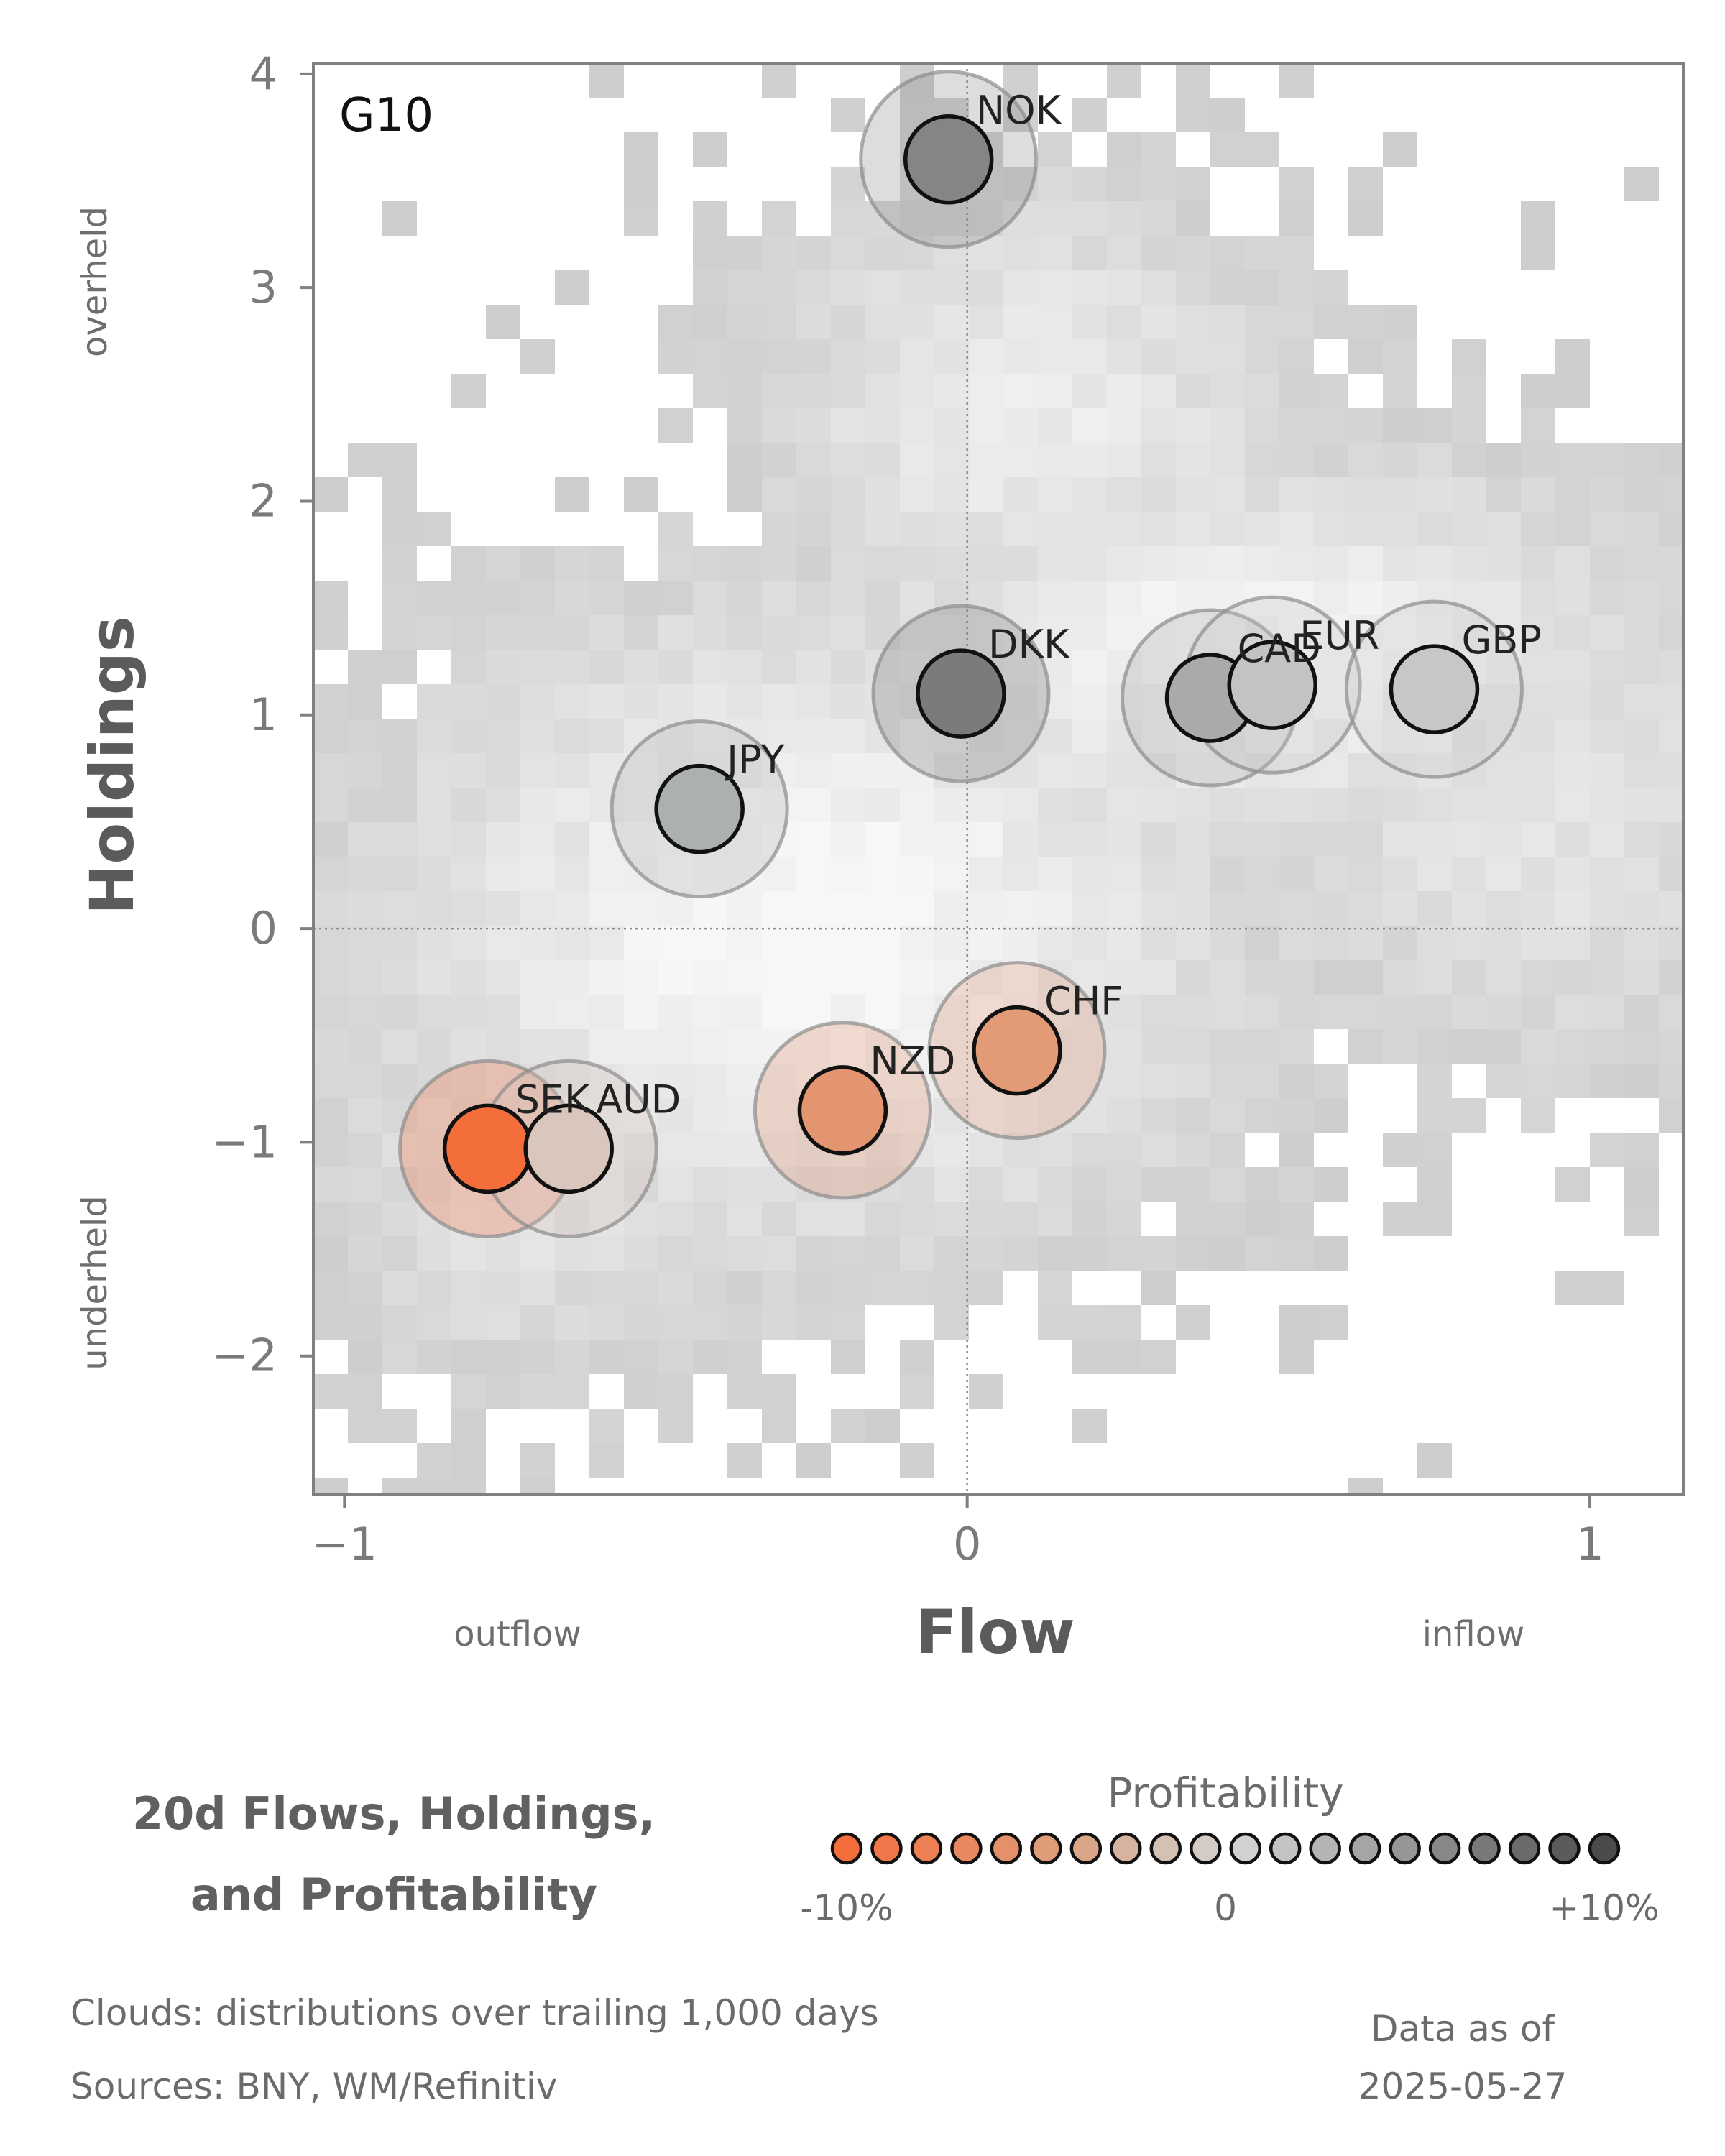 The image size is (1725, 2156). I want to click on label-nzd: NZD, so click(912, 1061).